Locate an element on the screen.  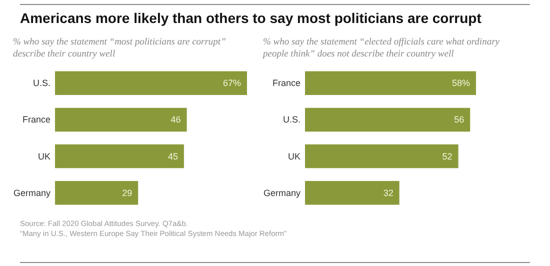
data-label: 52 is located at coordinates (447, 156).